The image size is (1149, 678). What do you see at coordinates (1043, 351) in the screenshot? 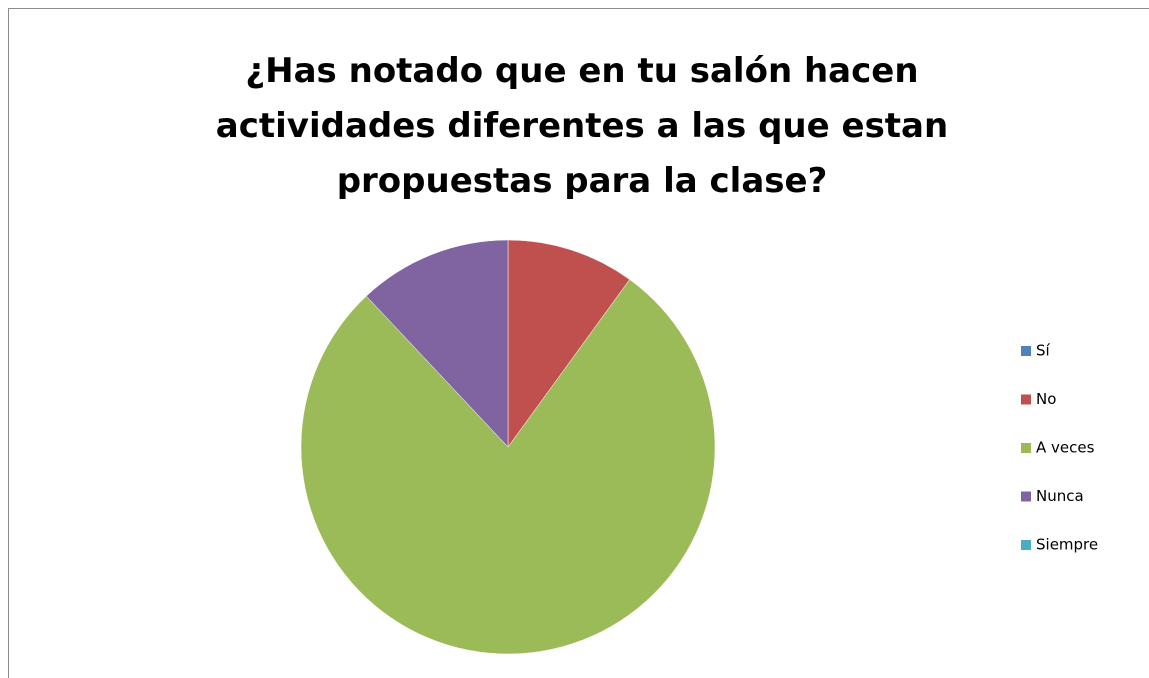
I see `legend-label: Sí` at bounding box center [1043, 351].